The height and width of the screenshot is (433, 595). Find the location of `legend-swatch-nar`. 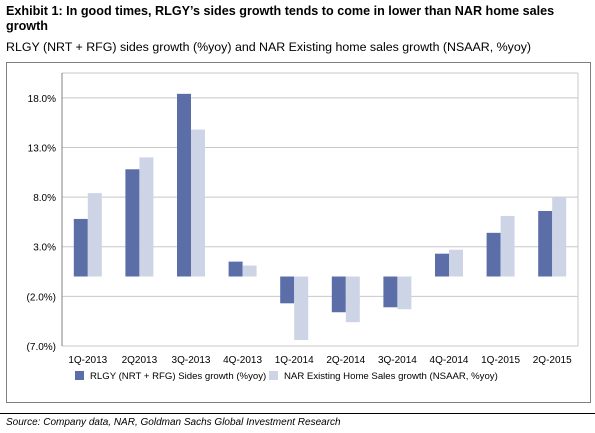

legend-swatch-nar is located at coordinates (273, 375).